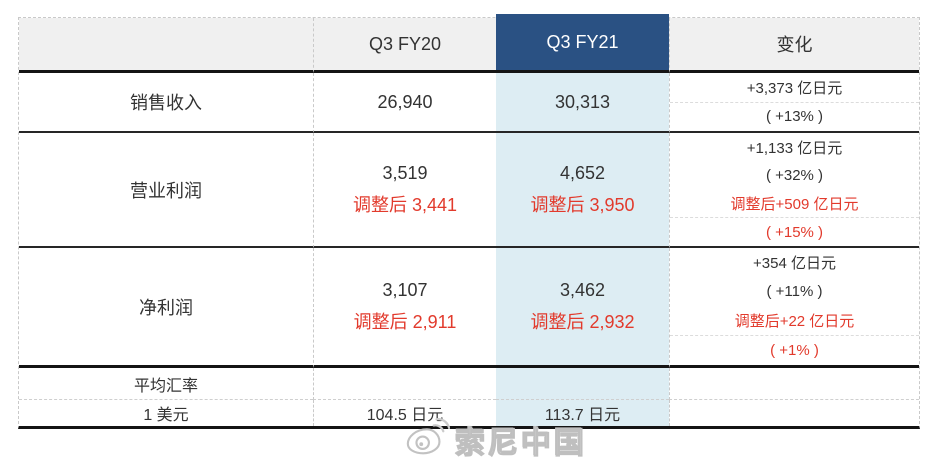 This screenshot has height=464, width=939. Describe the element at coordinates (404, 103) in the screenshot. I see `sales-fy20-value: 26,940` at that location.